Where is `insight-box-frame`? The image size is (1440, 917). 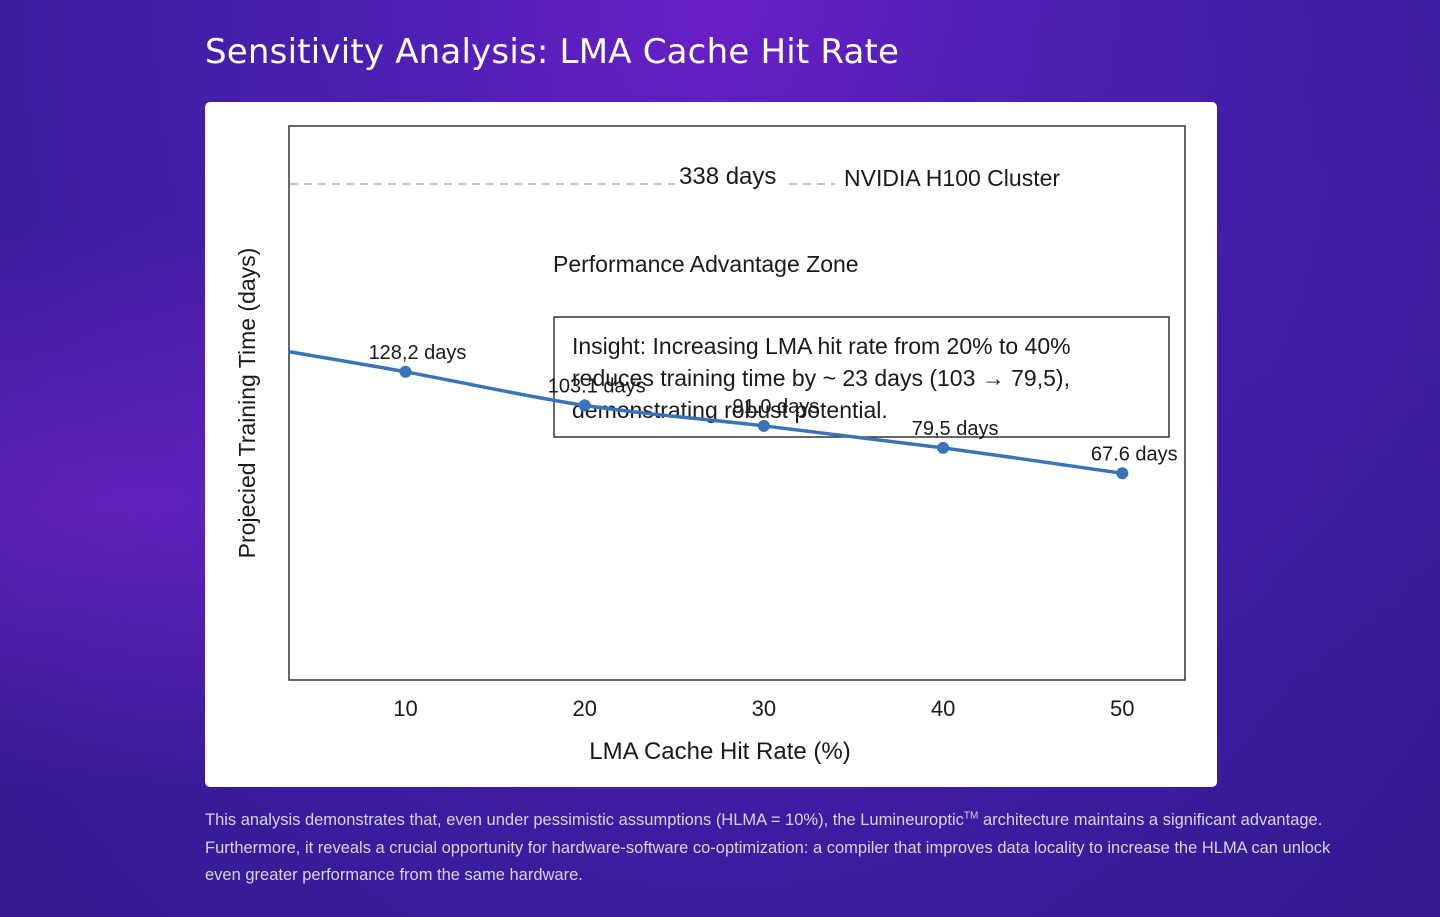 insight-box-frame is located at coordinates (861, 377).